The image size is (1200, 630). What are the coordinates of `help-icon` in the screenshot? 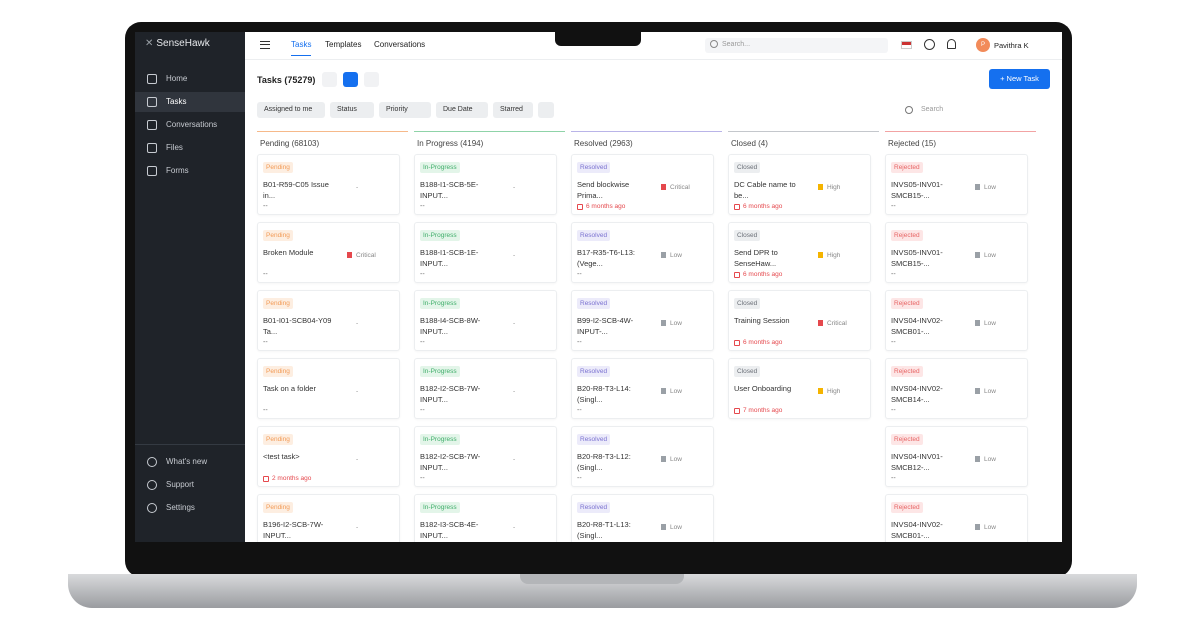 It's located at (929, 44).